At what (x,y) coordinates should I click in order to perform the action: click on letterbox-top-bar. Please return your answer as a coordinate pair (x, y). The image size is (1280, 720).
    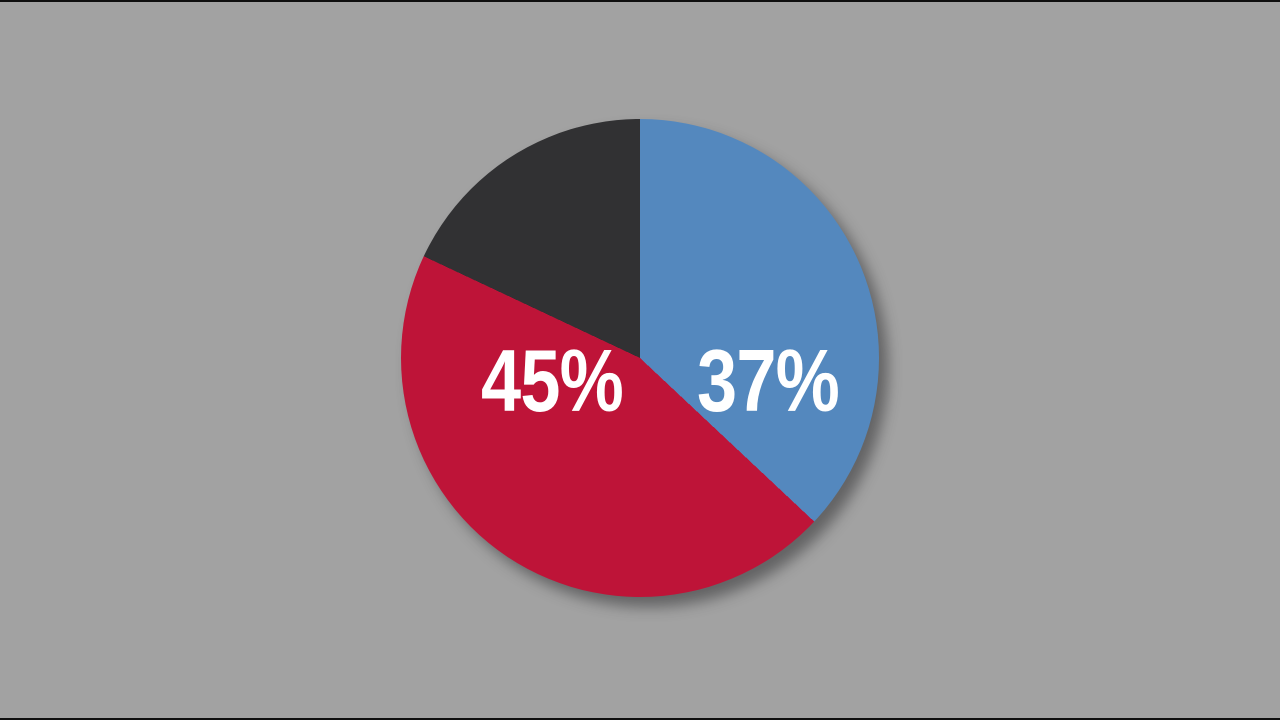
    Looking at the image, I should click on (640, 1).